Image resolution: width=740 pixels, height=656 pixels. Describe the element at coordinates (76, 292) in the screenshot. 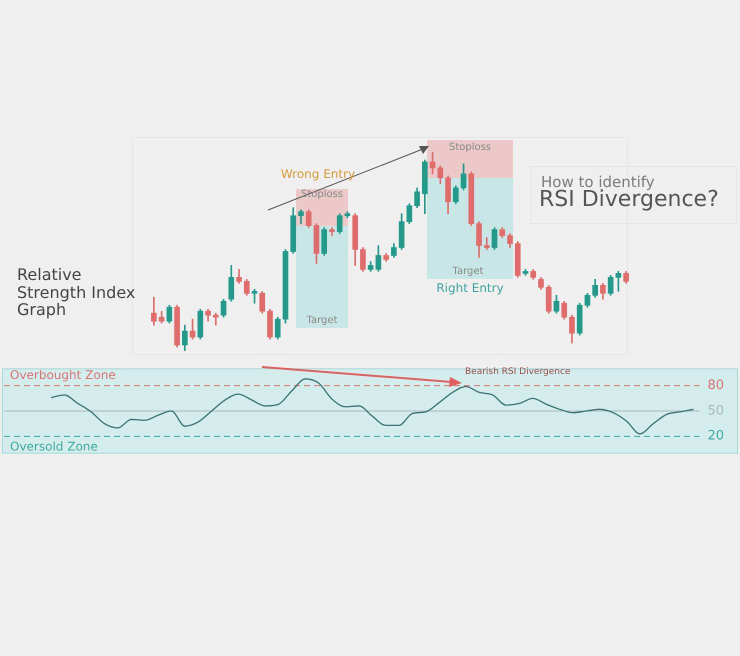

I see `text: Relative Strength Index Graph` at that location.